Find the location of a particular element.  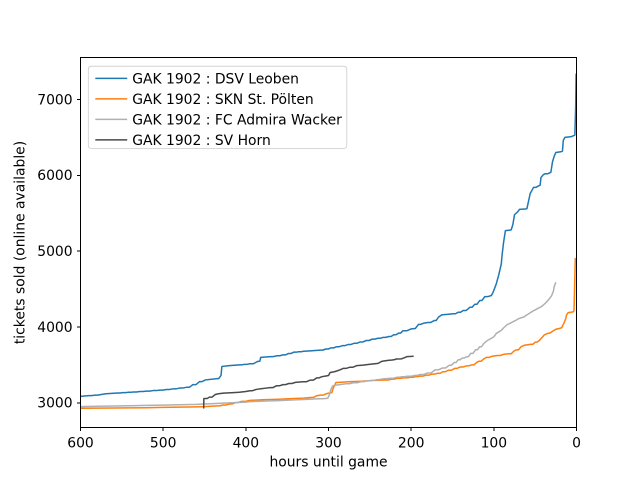

y-axis: 3000 4000 5000 6000 7000 is located at coordinates (59, 252).